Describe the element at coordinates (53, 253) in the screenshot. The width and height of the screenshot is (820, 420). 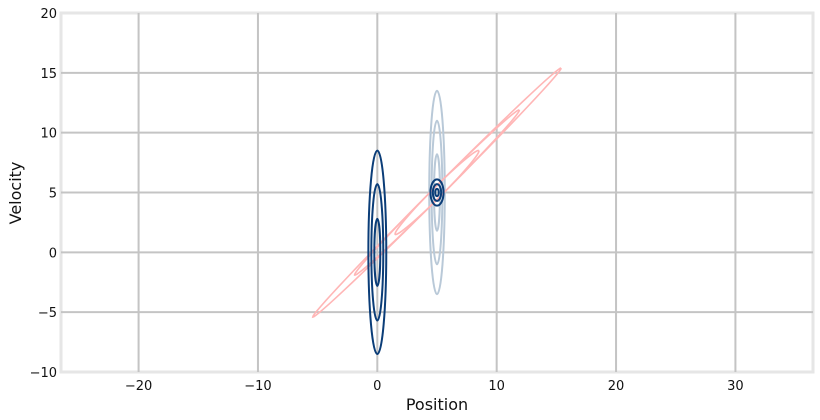
I see `y-tick-label: 0` at that location.